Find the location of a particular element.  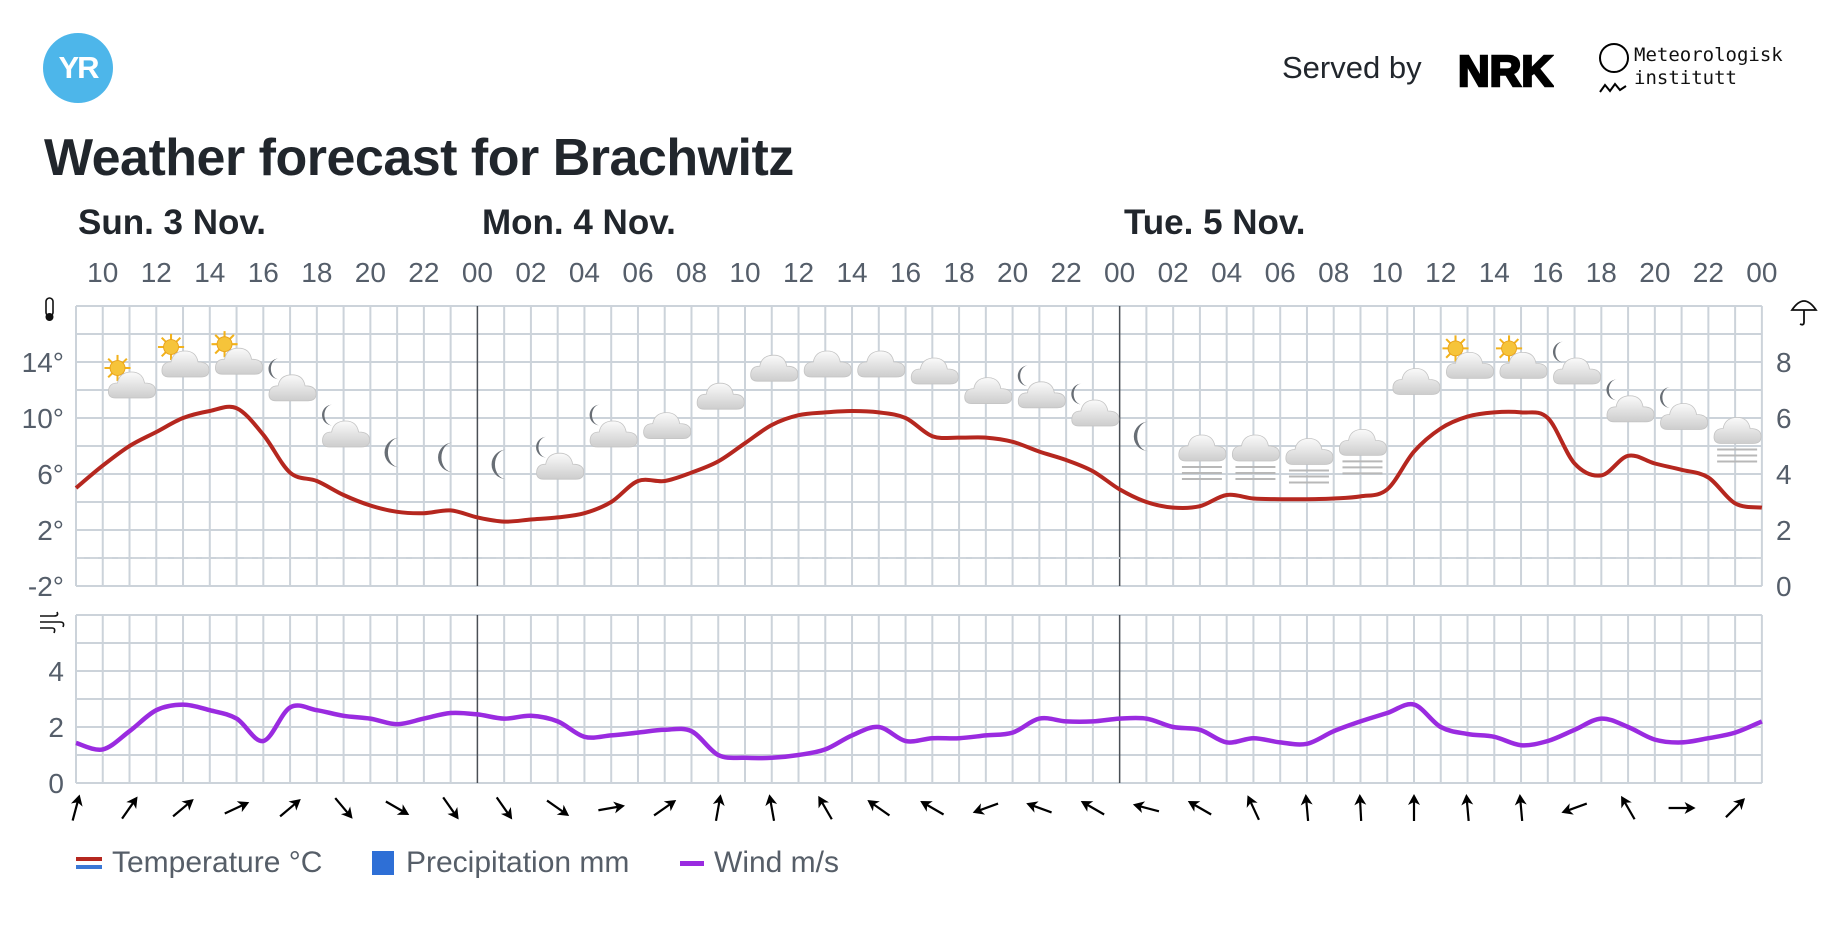

wind-axis-tick: 2 is located at coordinates (56, 727).